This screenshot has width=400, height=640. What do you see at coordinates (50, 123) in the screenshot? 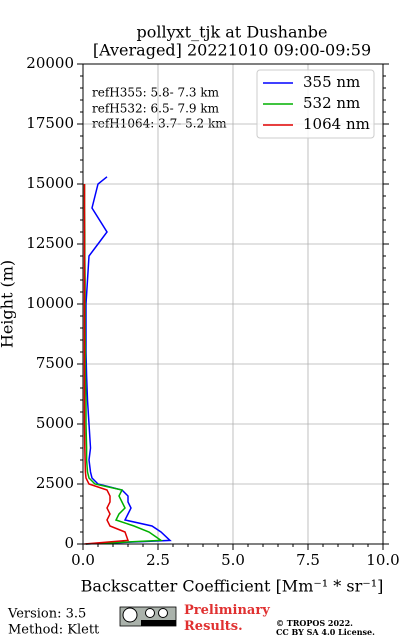
I see `y-tick-label: 17500` at bounding box center [50, 123].